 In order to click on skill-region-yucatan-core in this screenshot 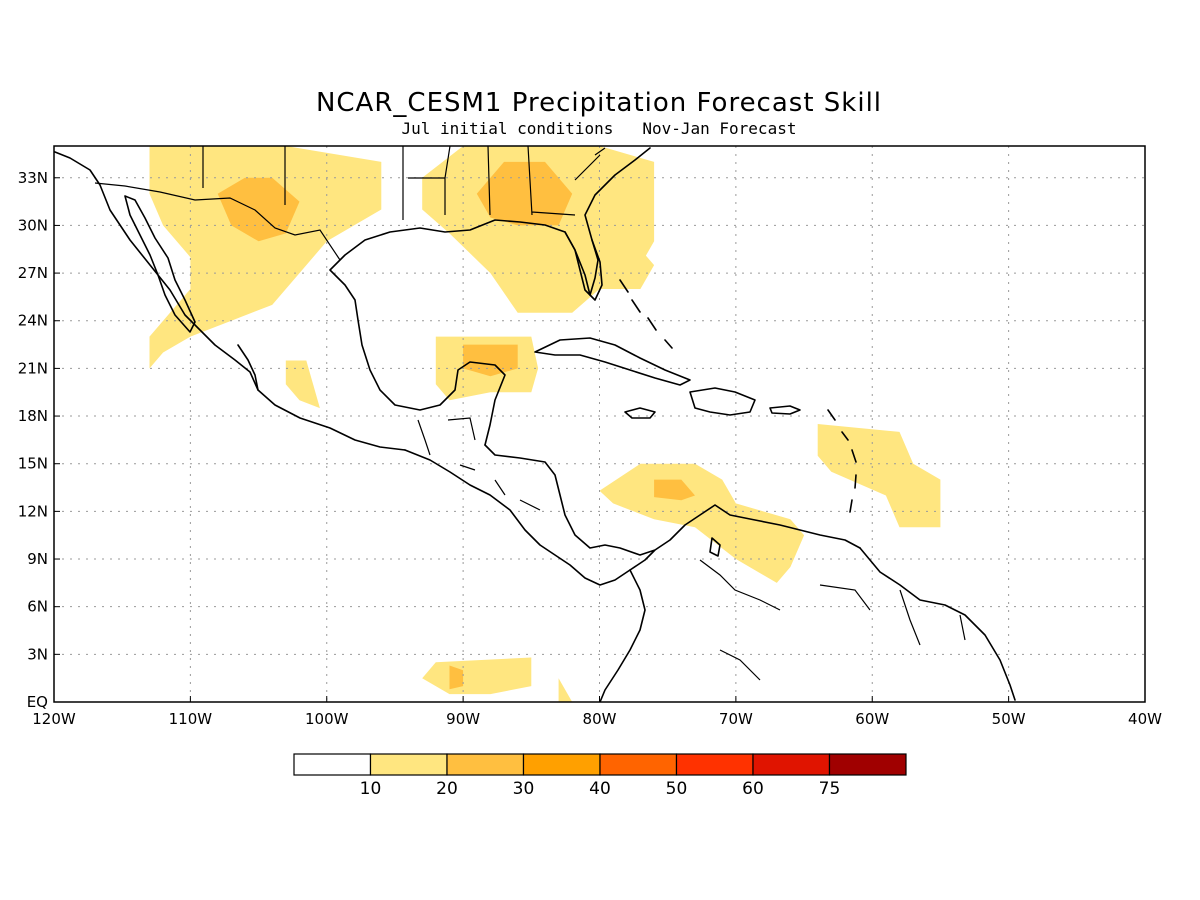, I will do `click(490, 360)`.